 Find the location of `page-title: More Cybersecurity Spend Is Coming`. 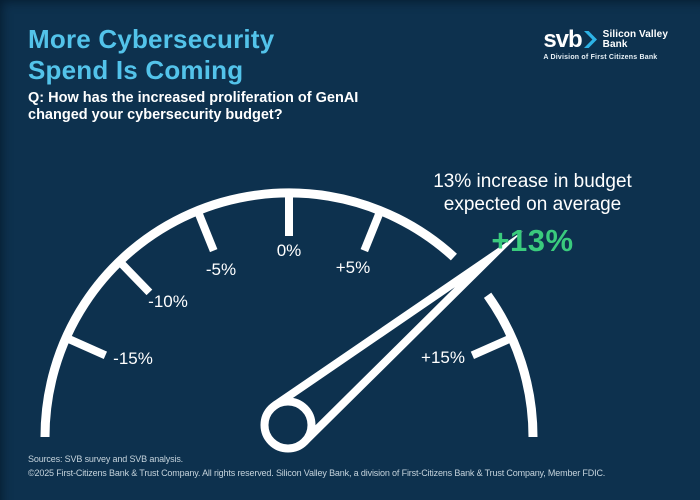

page-title: More Cybersecurity Spend Is Coming is located at coordinates (151, 55).